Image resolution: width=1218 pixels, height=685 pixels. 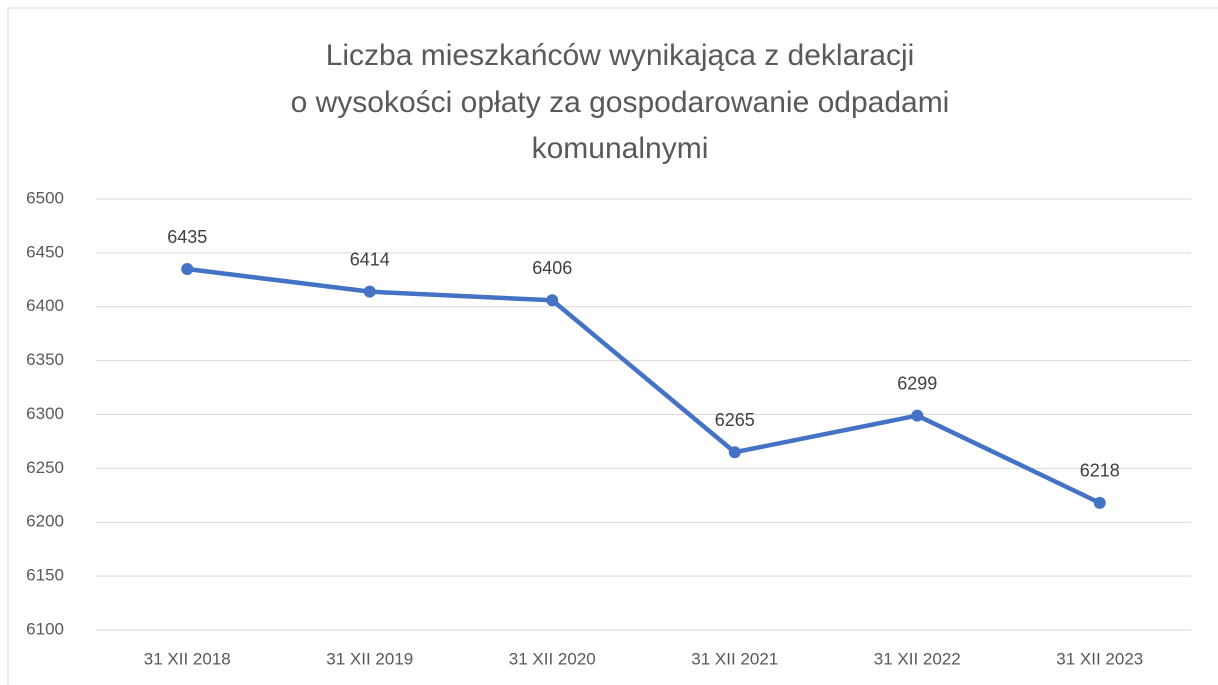 What do you see at coordinates (370, 259) in the screenshot?
I see `data-label: 6414` at bounding box center [370, 259].